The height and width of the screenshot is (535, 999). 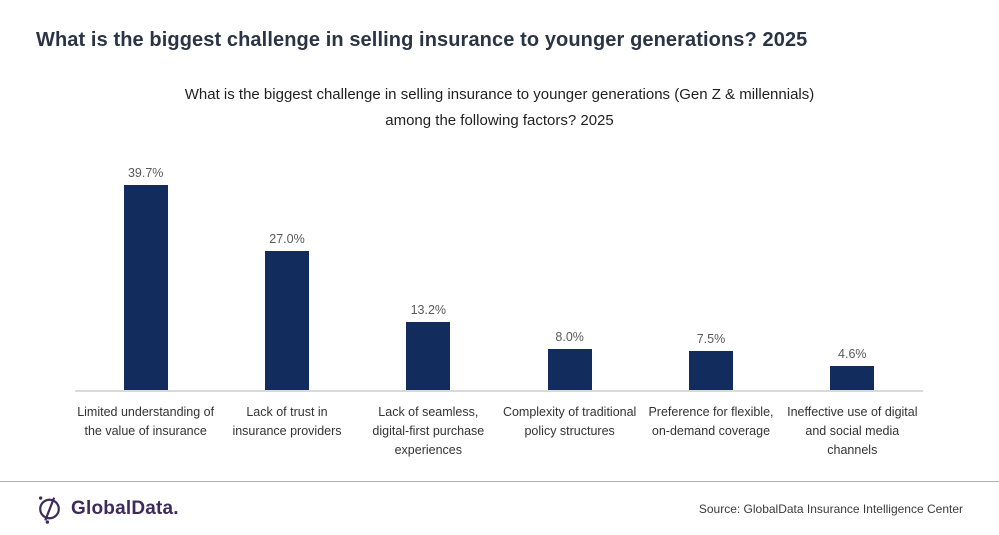 I want to click on bar-value-label: 8.0%, so click(x=569, y=336).